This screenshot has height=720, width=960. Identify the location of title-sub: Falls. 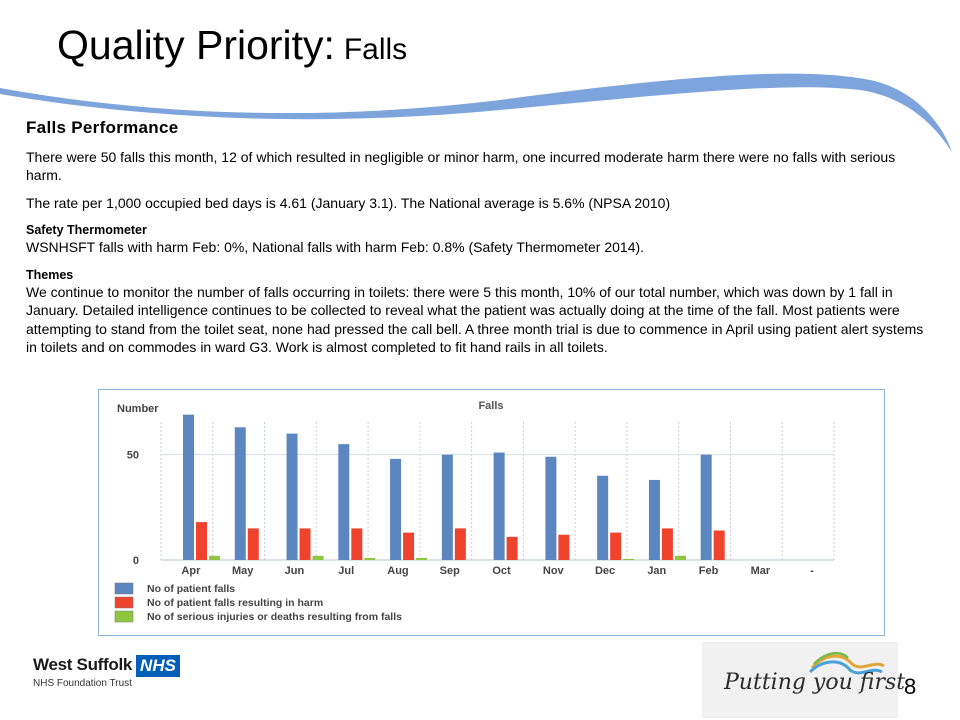
(375, 49).